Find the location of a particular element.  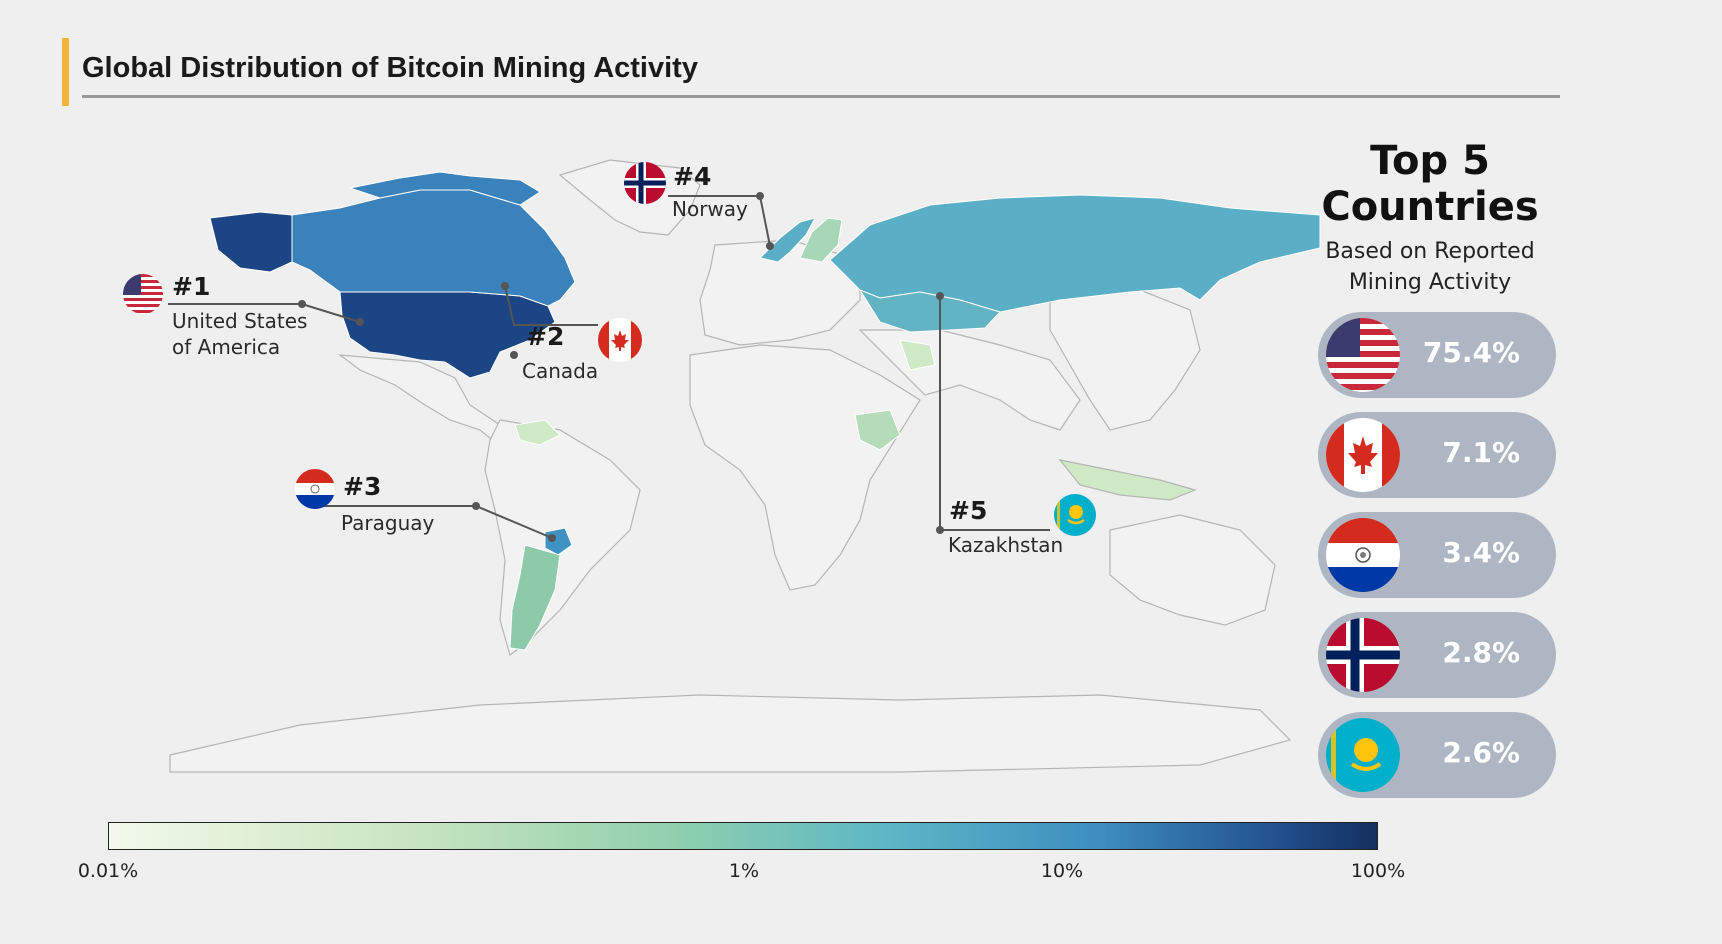

top5-value-kazakhstan: 2.6% is located at coordinates (1481, 752).